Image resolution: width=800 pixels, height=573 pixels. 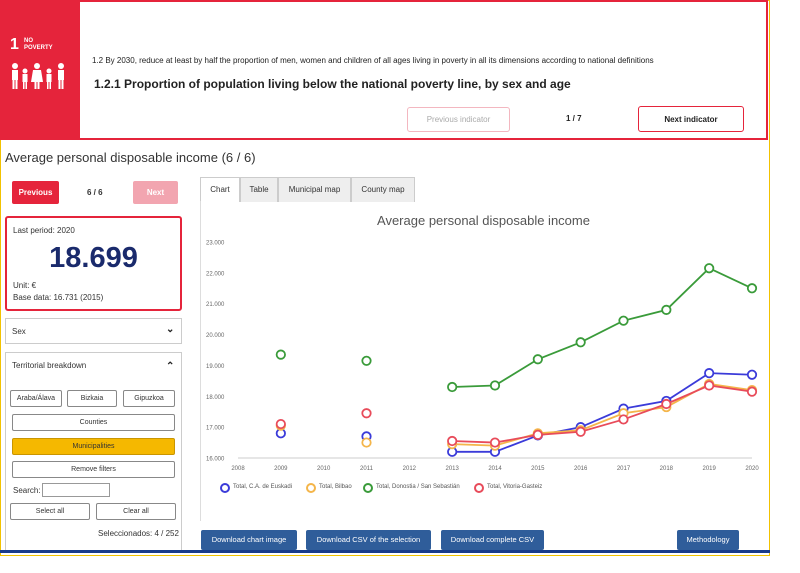 What do you see at coordinates (19, 331) in the screenshot?
I see `sex-filter-label: Sex` at bounding box center [19, 331].